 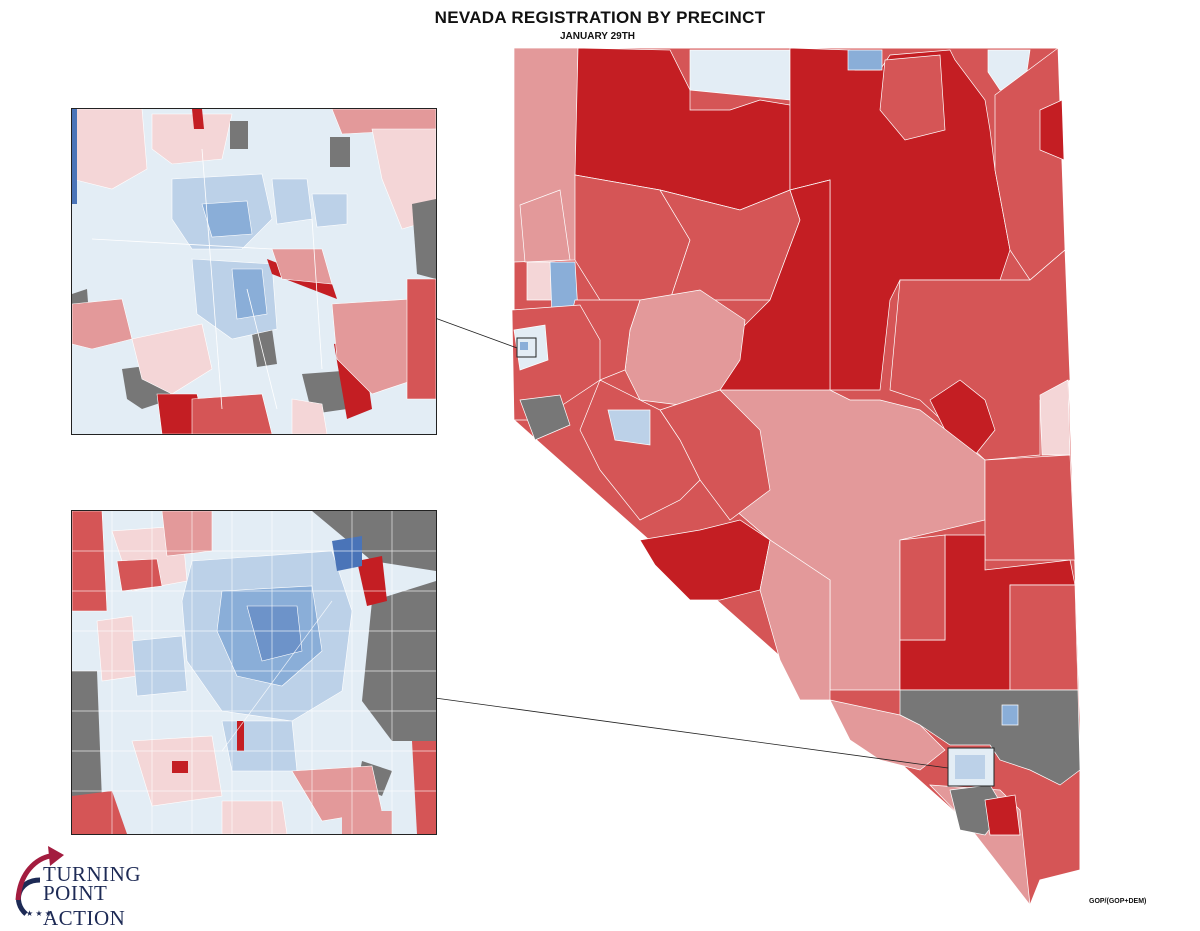 I want to click on region-clark-strong, so click(x=1002, y=815).